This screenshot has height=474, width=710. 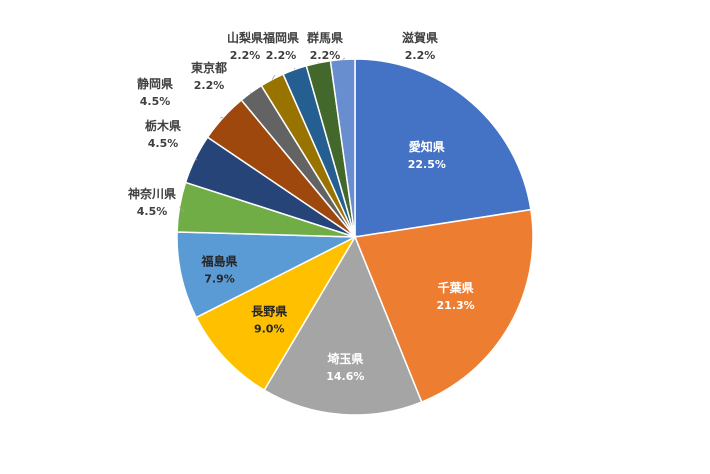 I want to click on slice-label-name: 千葉県, so click(x=456, y=287).